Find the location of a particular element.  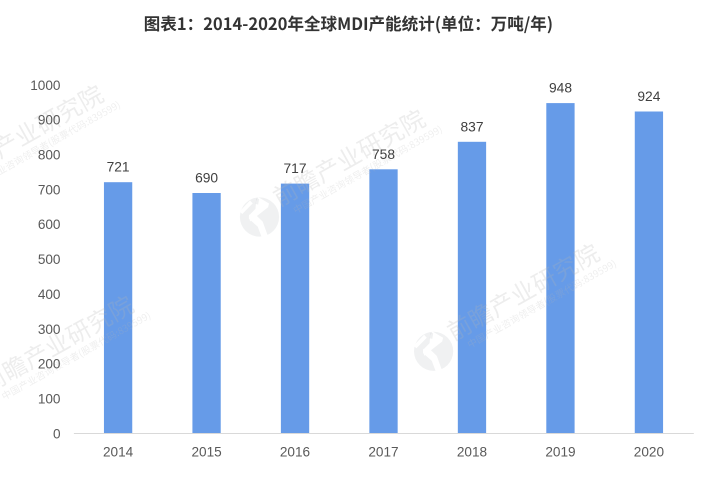

svg-text: 2017 is located at coordinates (383, 452).